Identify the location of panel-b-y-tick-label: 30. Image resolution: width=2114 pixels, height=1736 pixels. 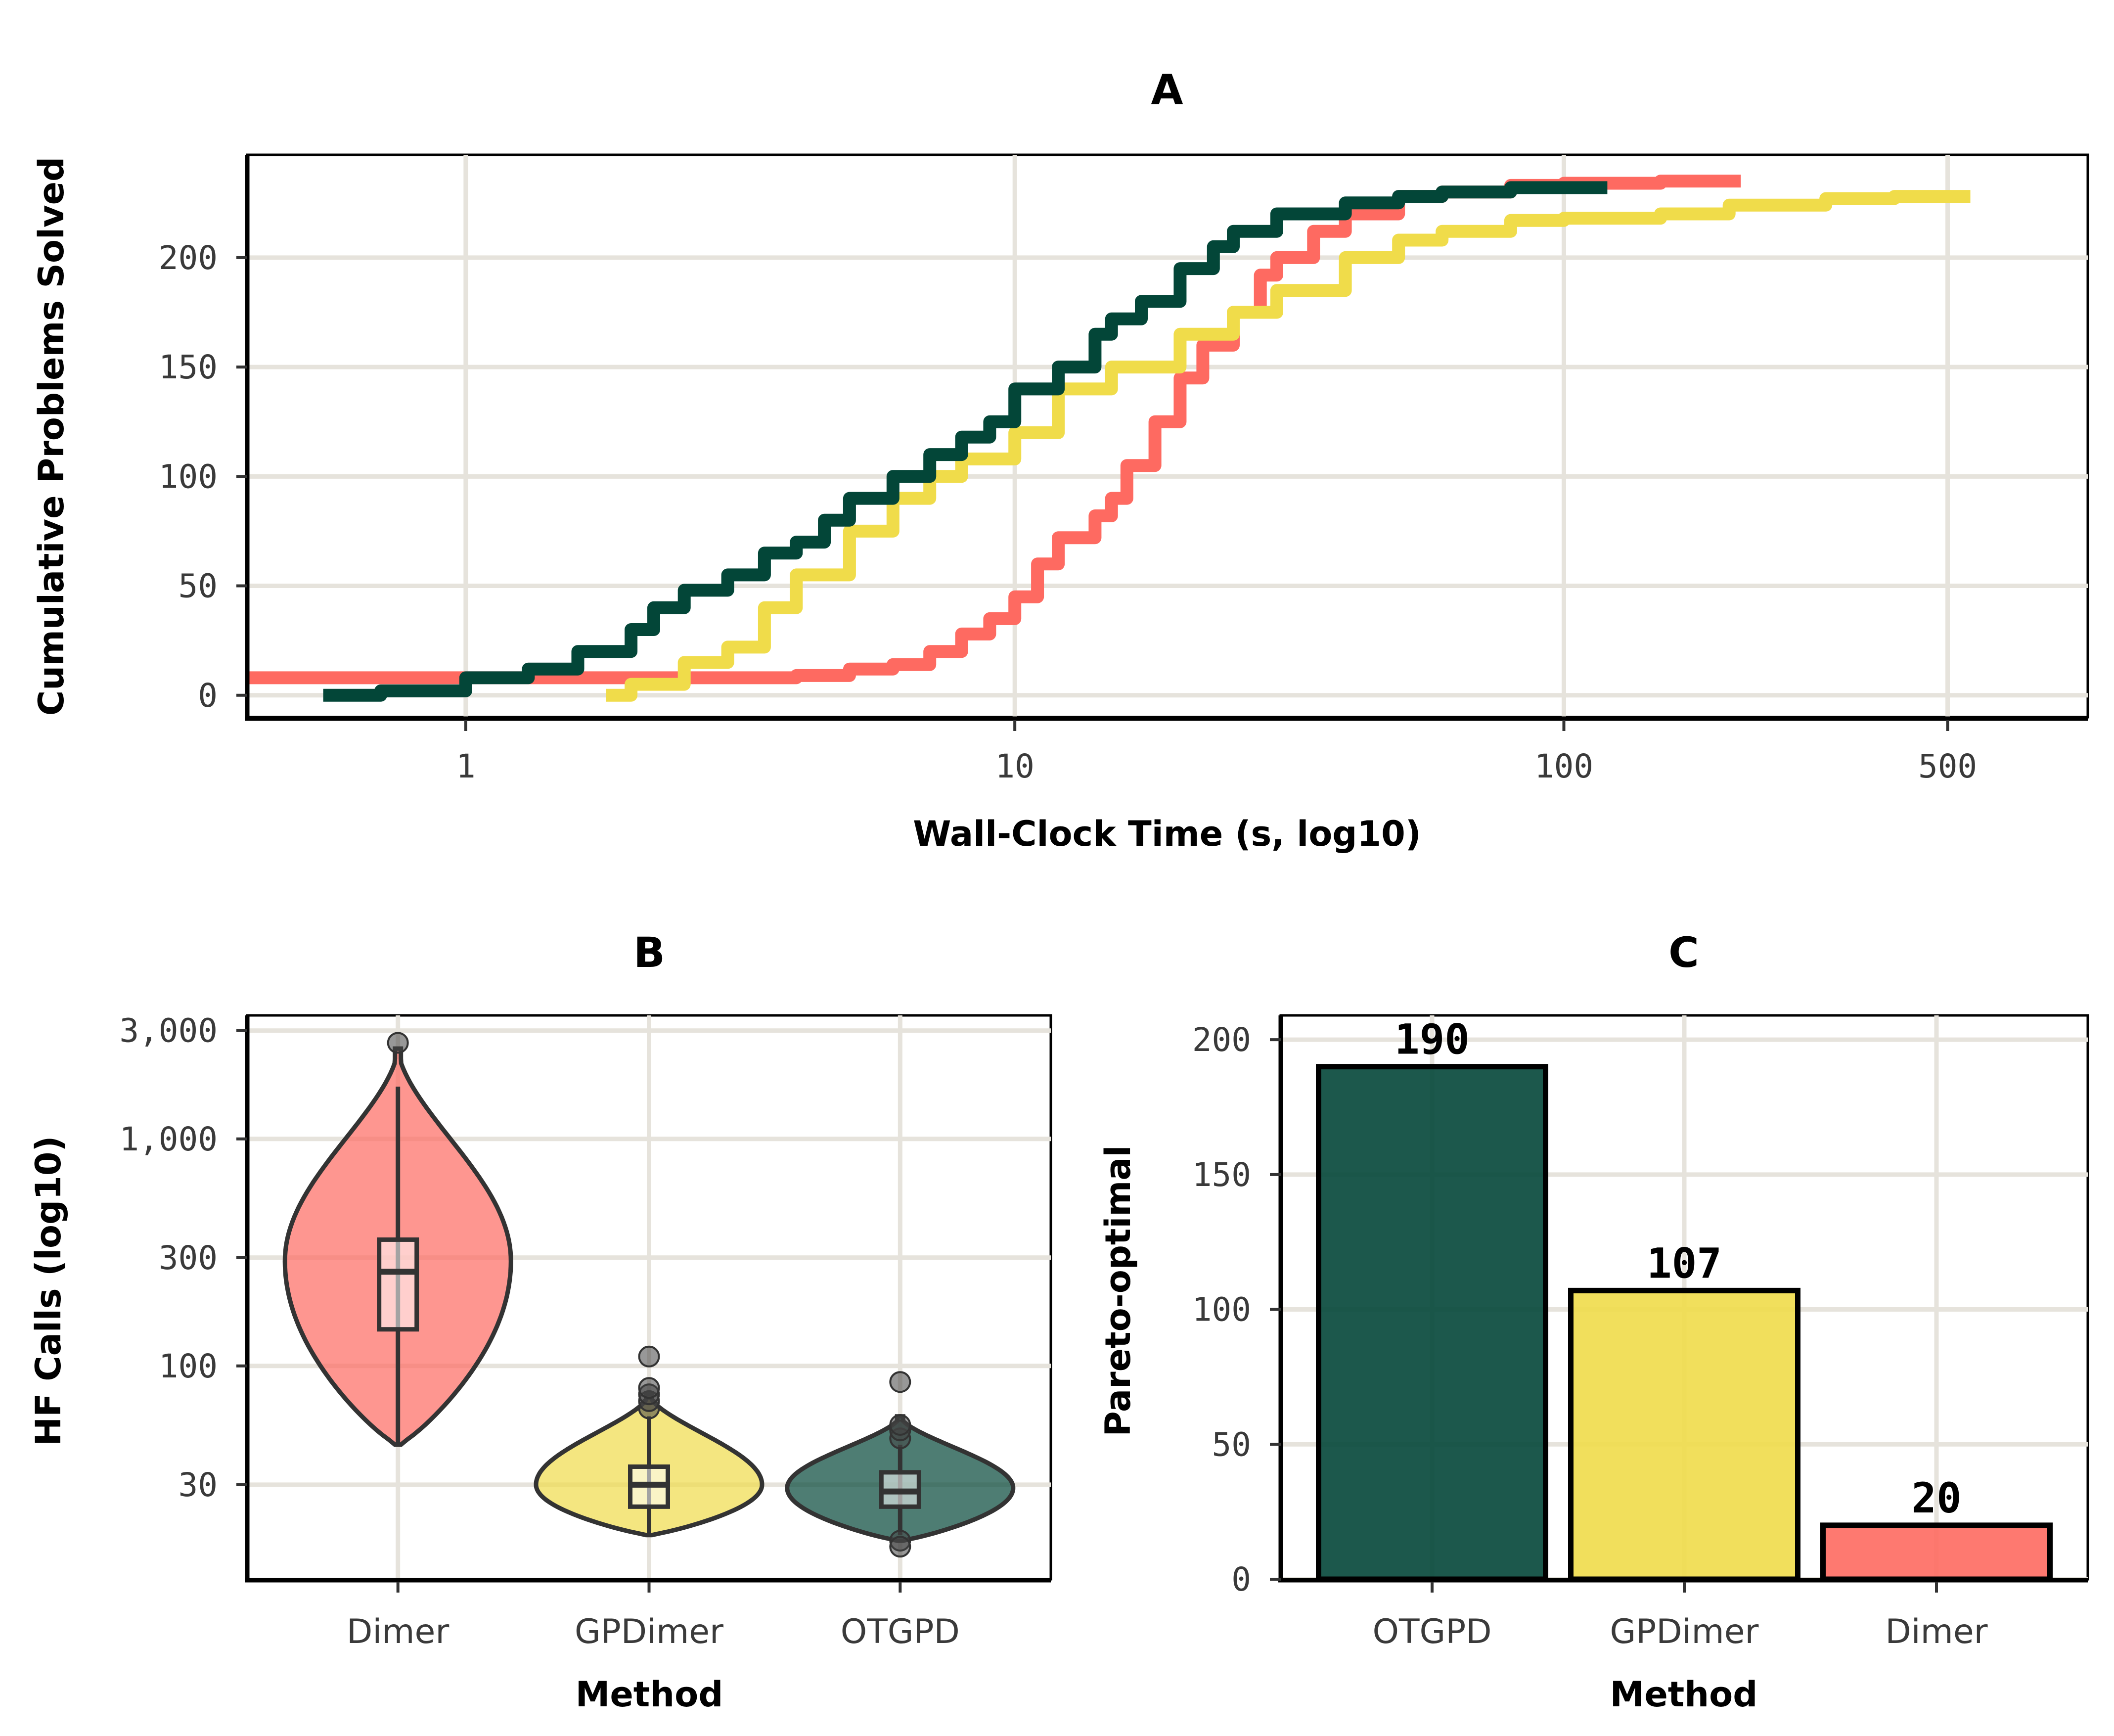
(198, 1485).